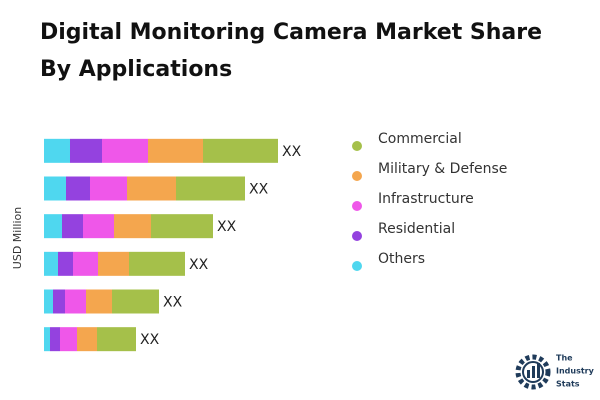 The width and height of the screenshot is (600, 400). Describe the element at coordinates (17, 238) in the screenshot. I see `y-axis-label: USD Million` at that location.